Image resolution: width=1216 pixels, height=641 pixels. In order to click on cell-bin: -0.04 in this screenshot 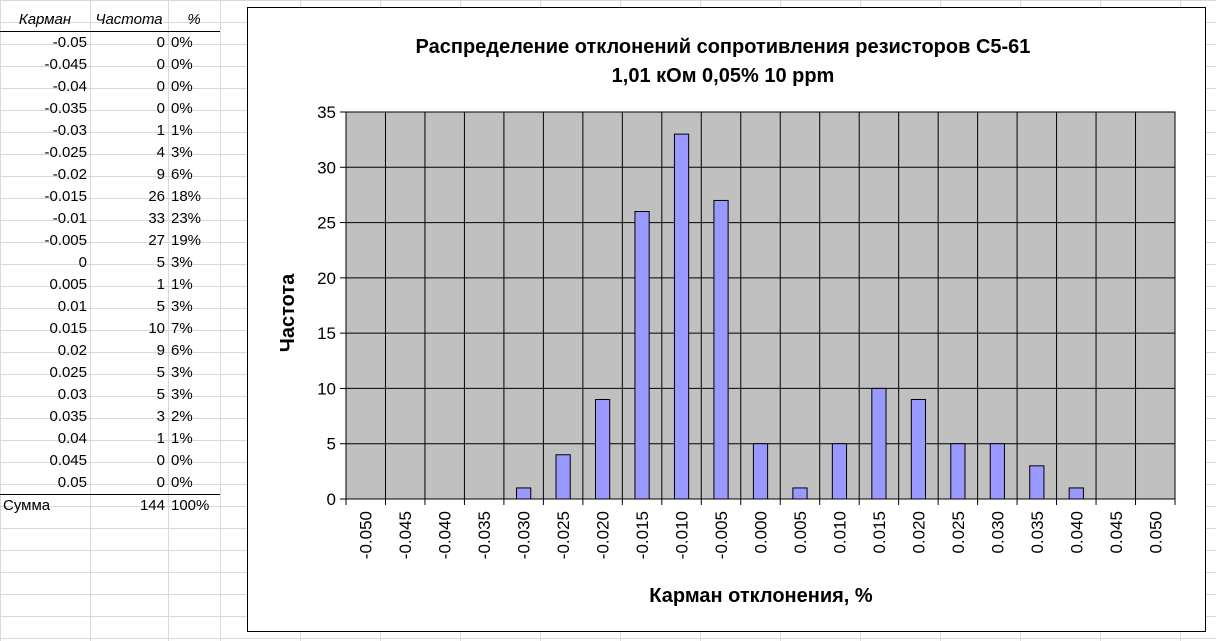, I will do `click(69, 86)`.